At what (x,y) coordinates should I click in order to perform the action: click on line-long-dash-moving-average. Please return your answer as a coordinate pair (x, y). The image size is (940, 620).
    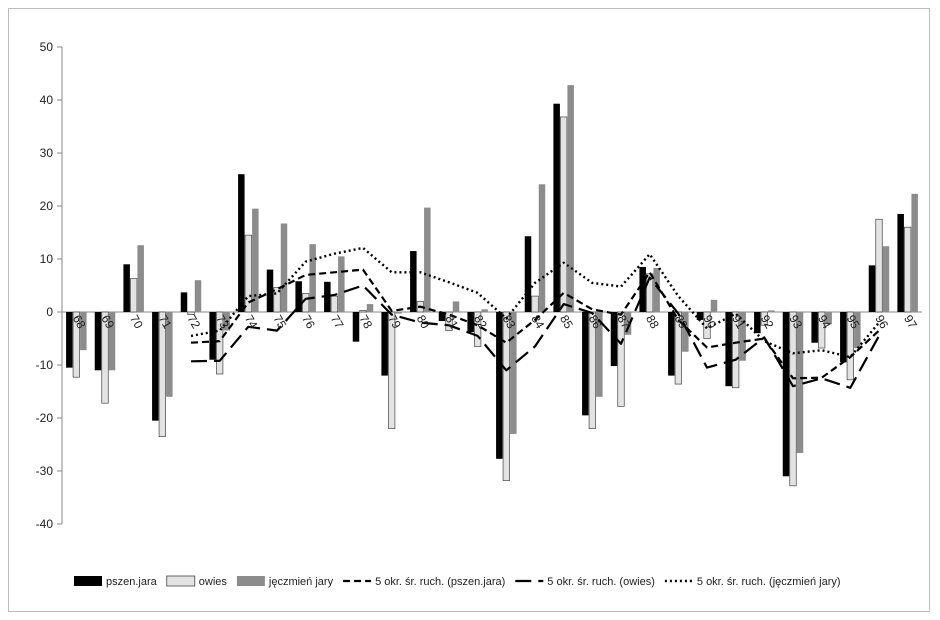
    Looking at the image, I should click on (535, 332).